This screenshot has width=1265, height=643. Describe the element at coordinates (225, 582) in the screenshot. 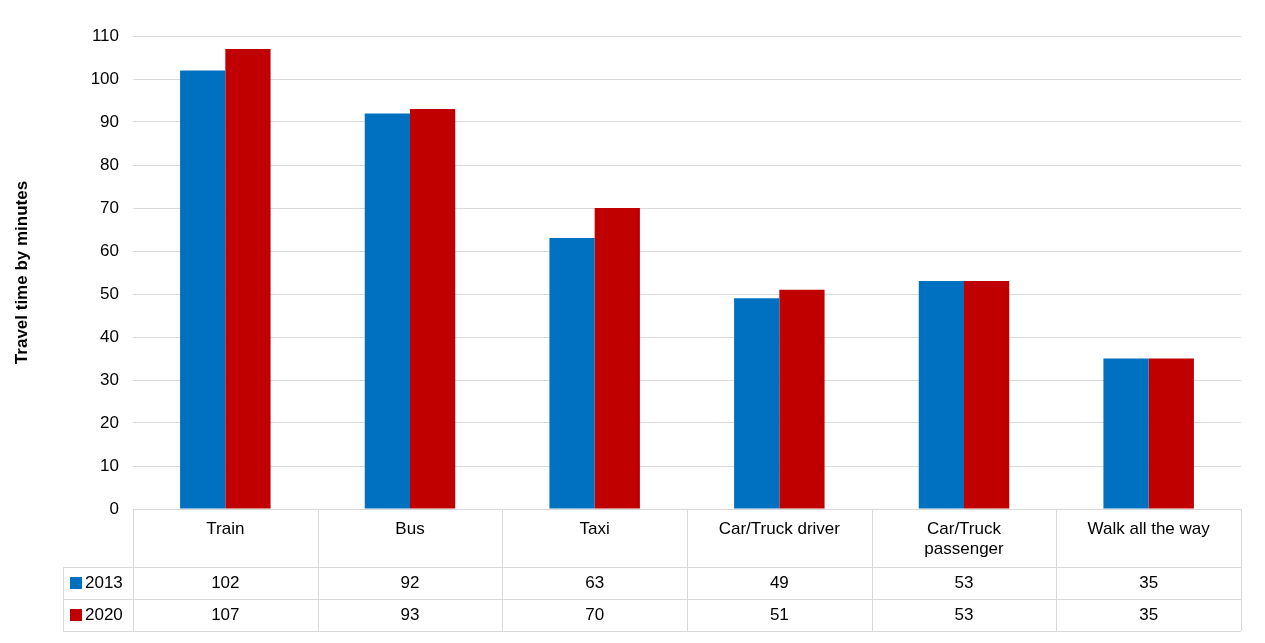

I see `data-label: 102` at that location.